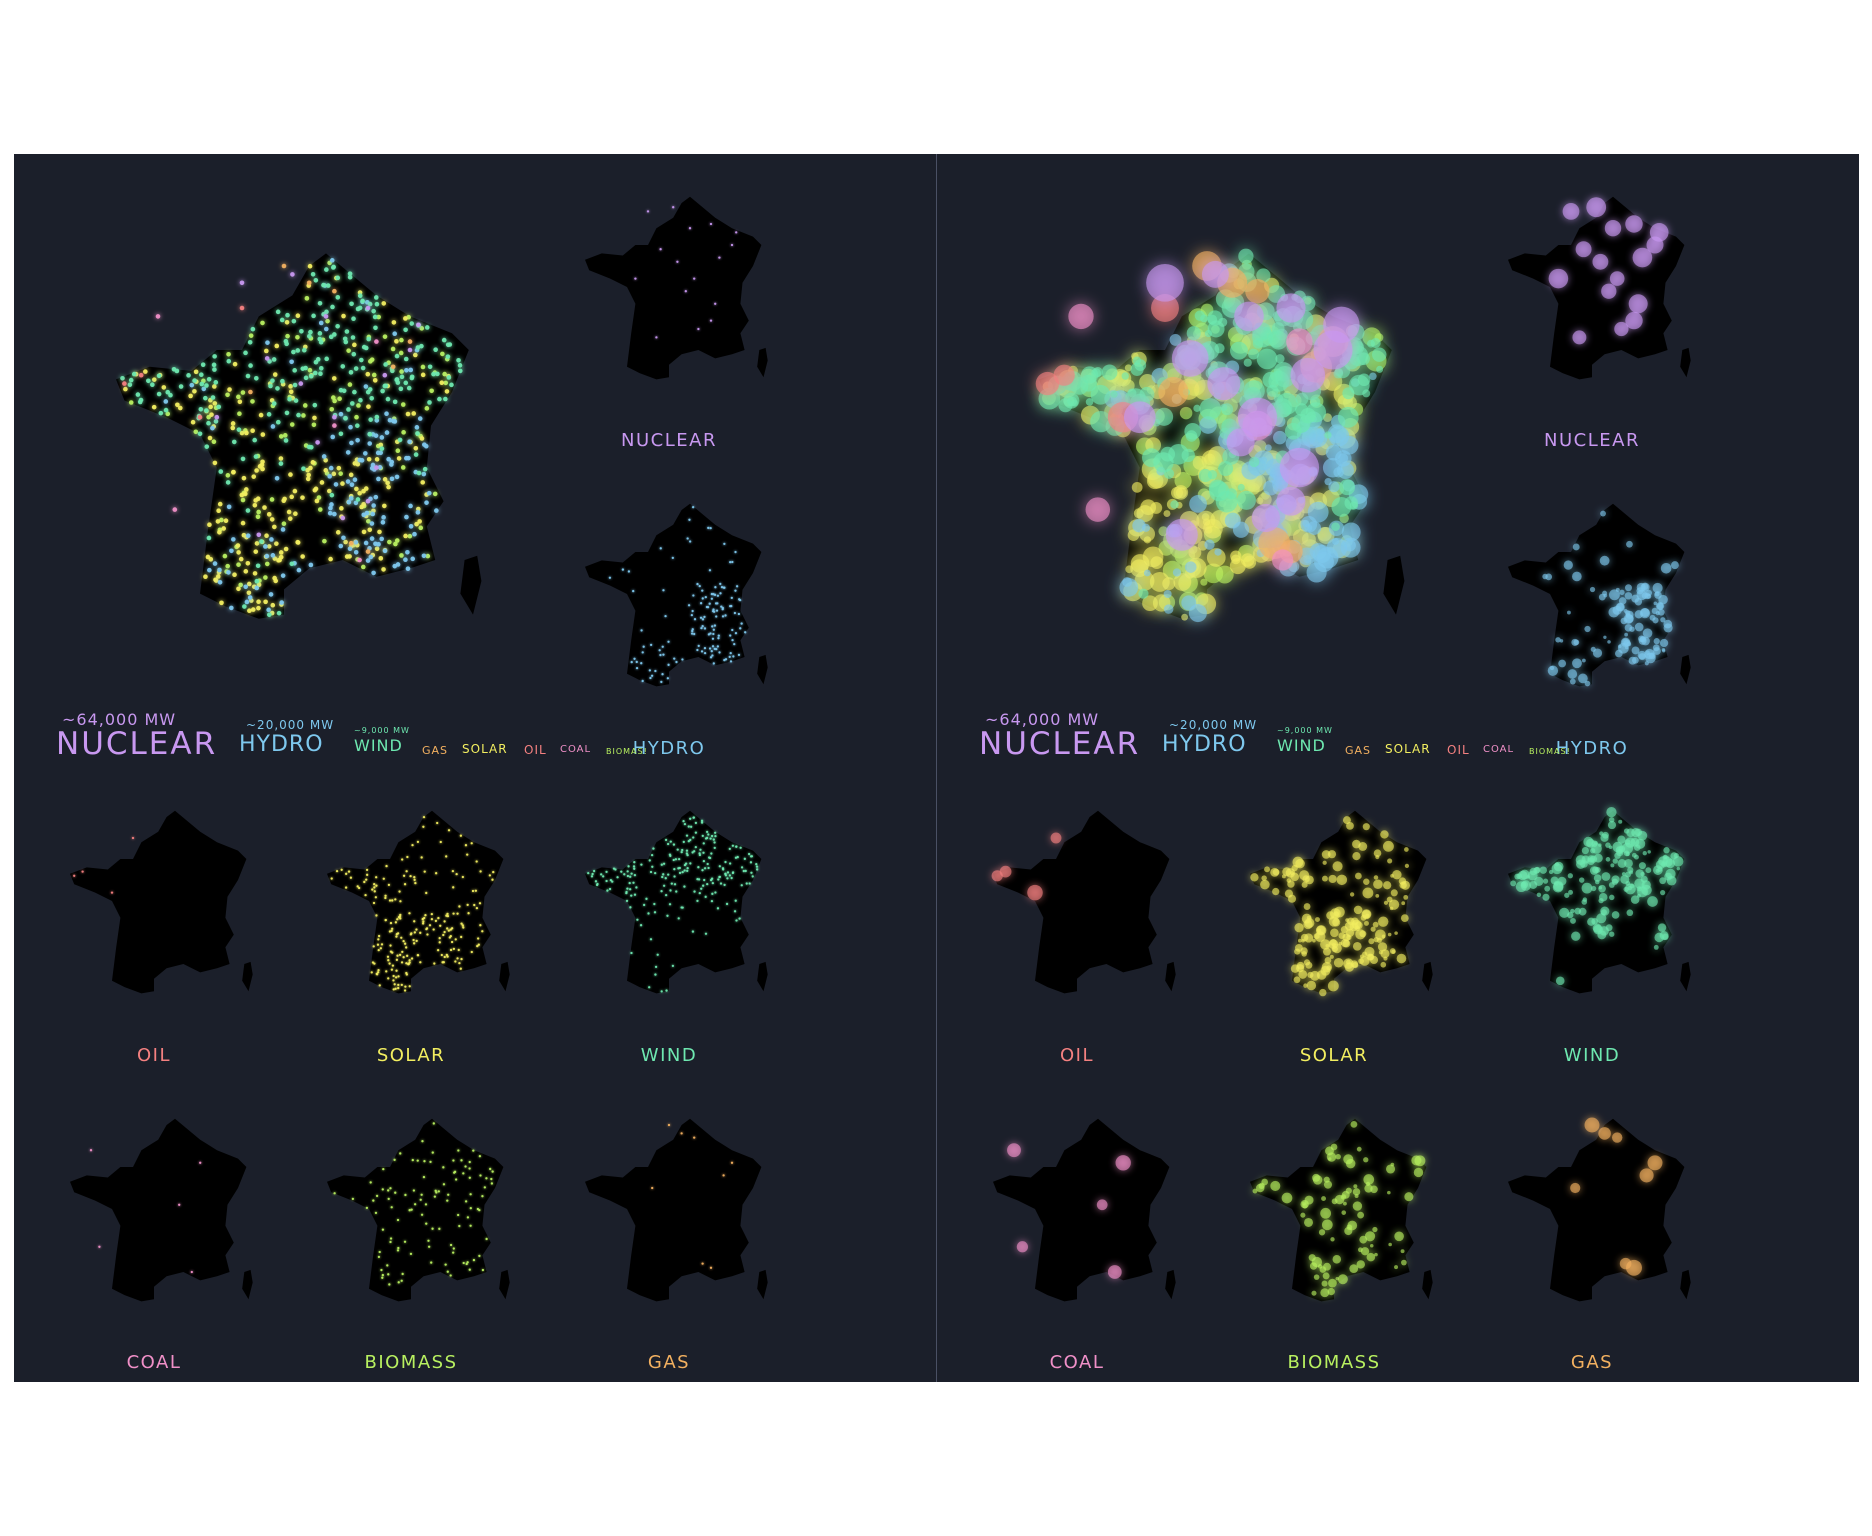  I want to click on hydro-map-label: HYDRO, so click(669, 748).